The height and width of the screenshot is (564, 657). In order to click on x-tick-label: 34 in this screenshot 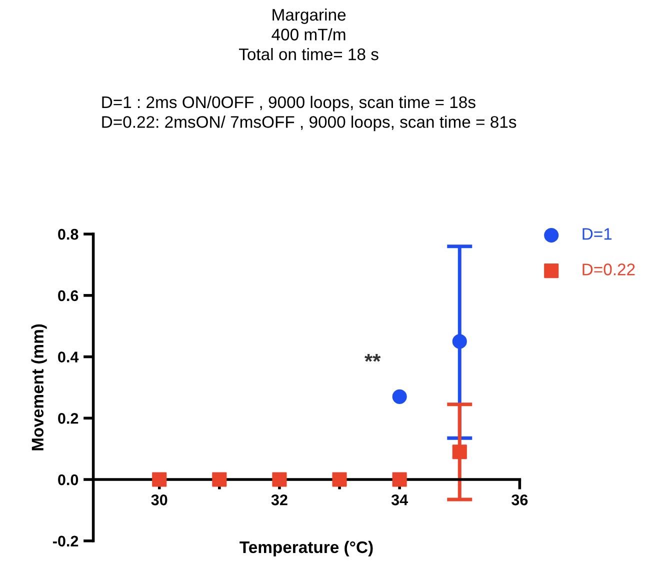, I will do `click(399, 500)`.